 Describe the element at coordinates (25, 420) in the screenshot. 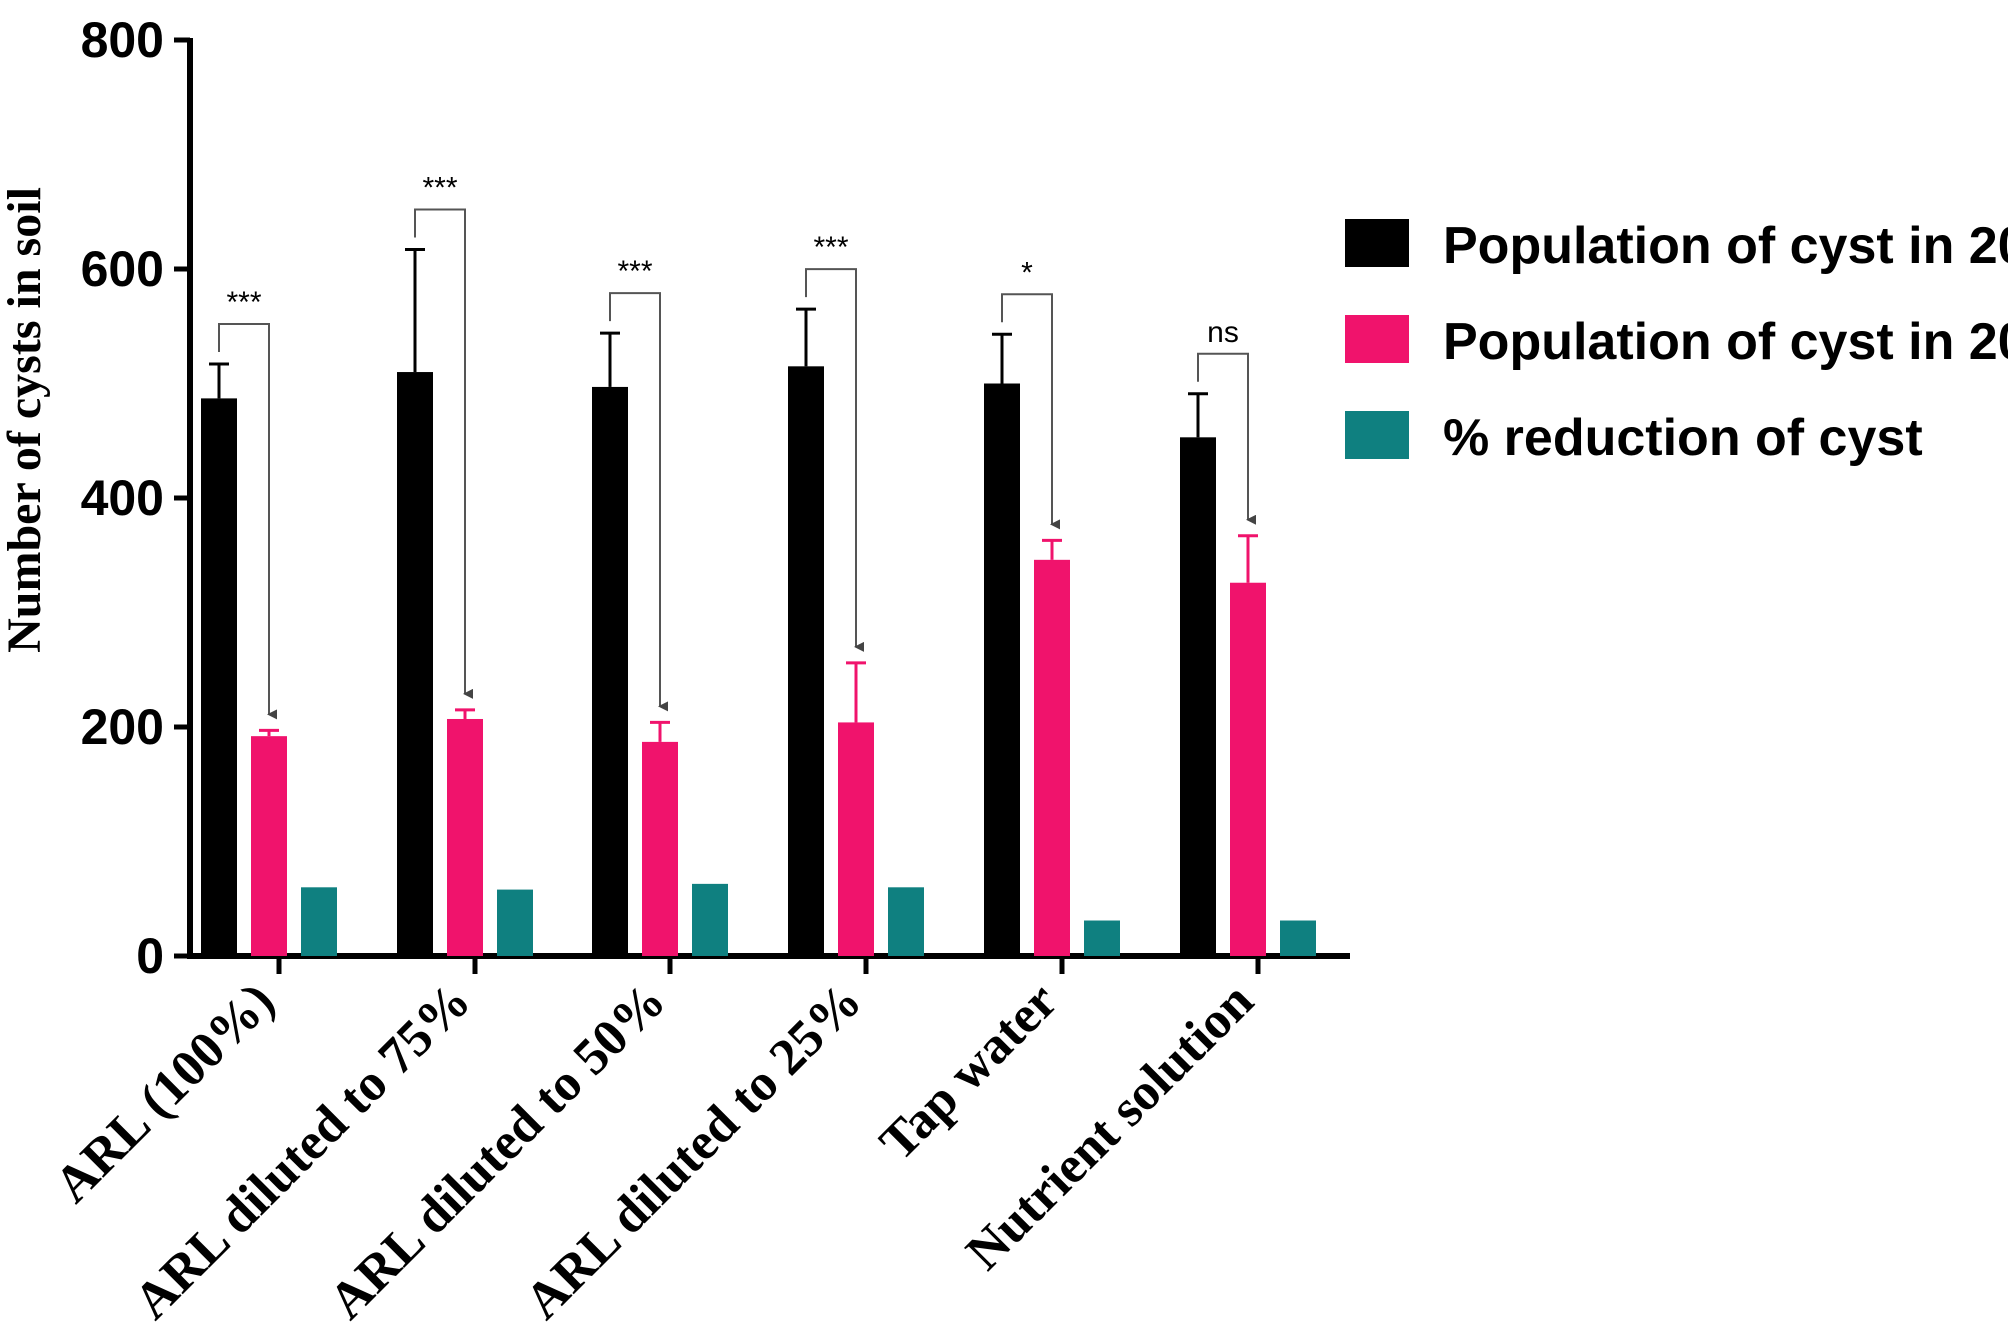

I see `y-axis-label: Number of cysts in soil` at that location.